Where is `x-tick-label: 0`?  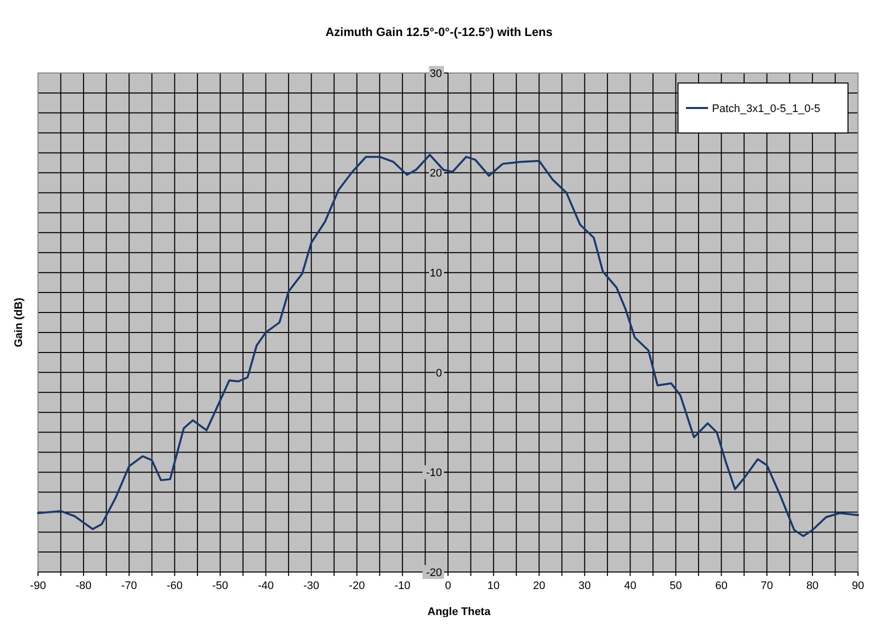 x-tick-label: 0 is located at coordinates (448, 586).